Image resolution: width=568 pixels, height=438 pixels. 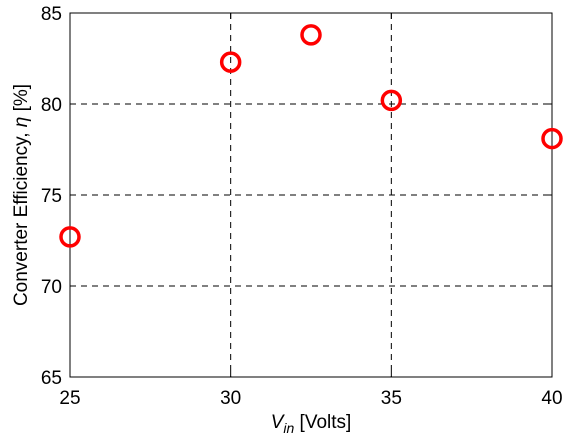 What do you see at coordinates (51, 105) in the screenshot?
I see `y-tick-label: 80` at bounding box center [51, 105].